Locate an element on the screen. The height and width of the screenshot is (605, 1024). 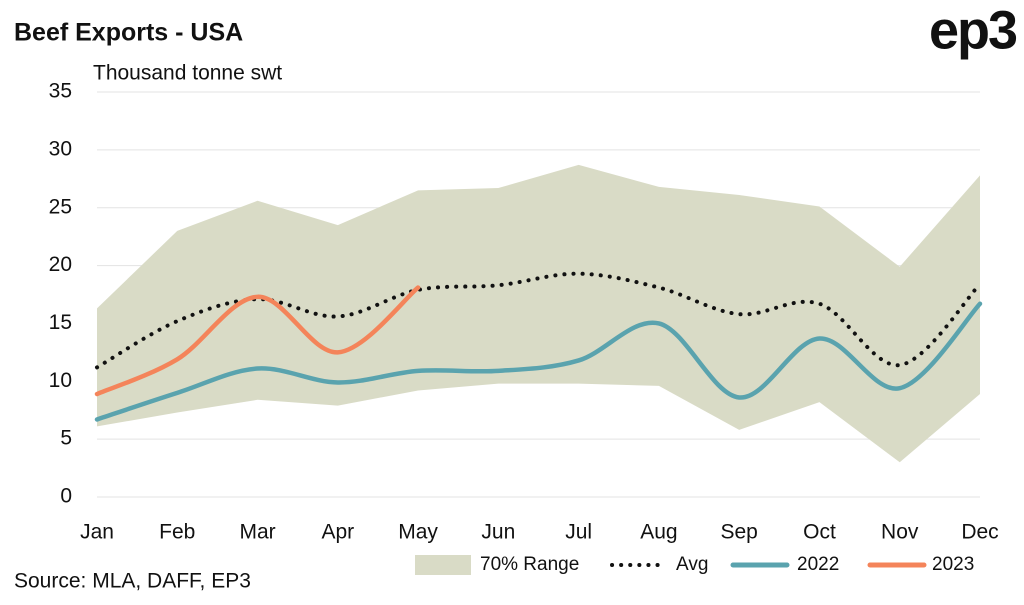
legend-swatch is located at coordinates (443, 565).